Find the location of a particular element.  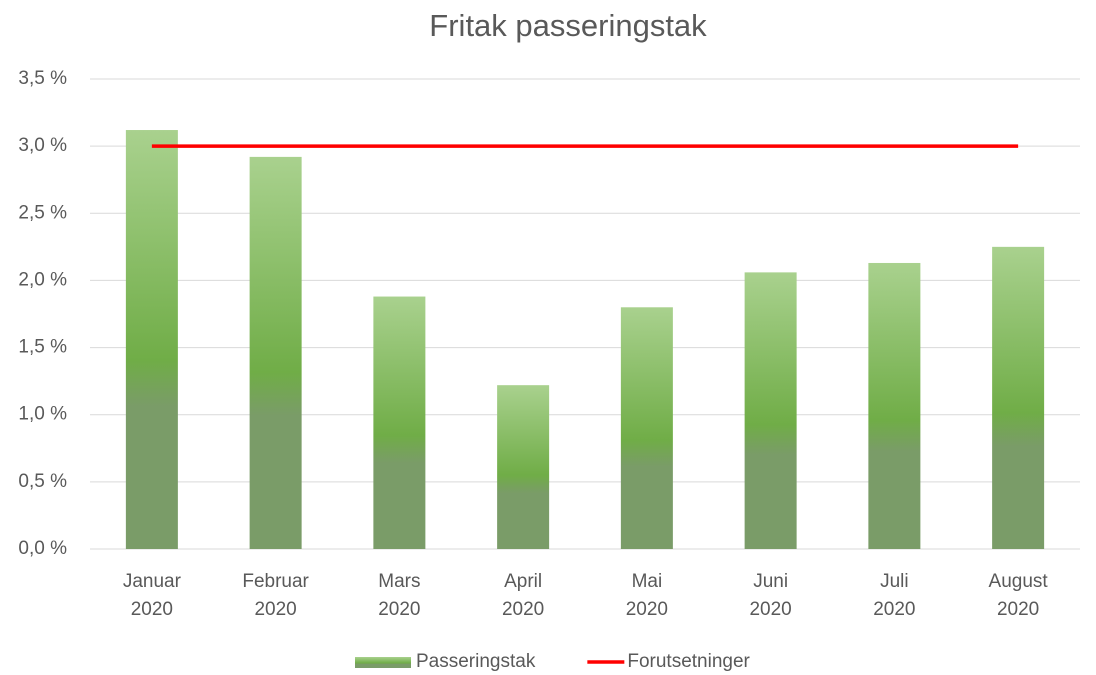

legend-swatch is located at coordinates (383, 662).